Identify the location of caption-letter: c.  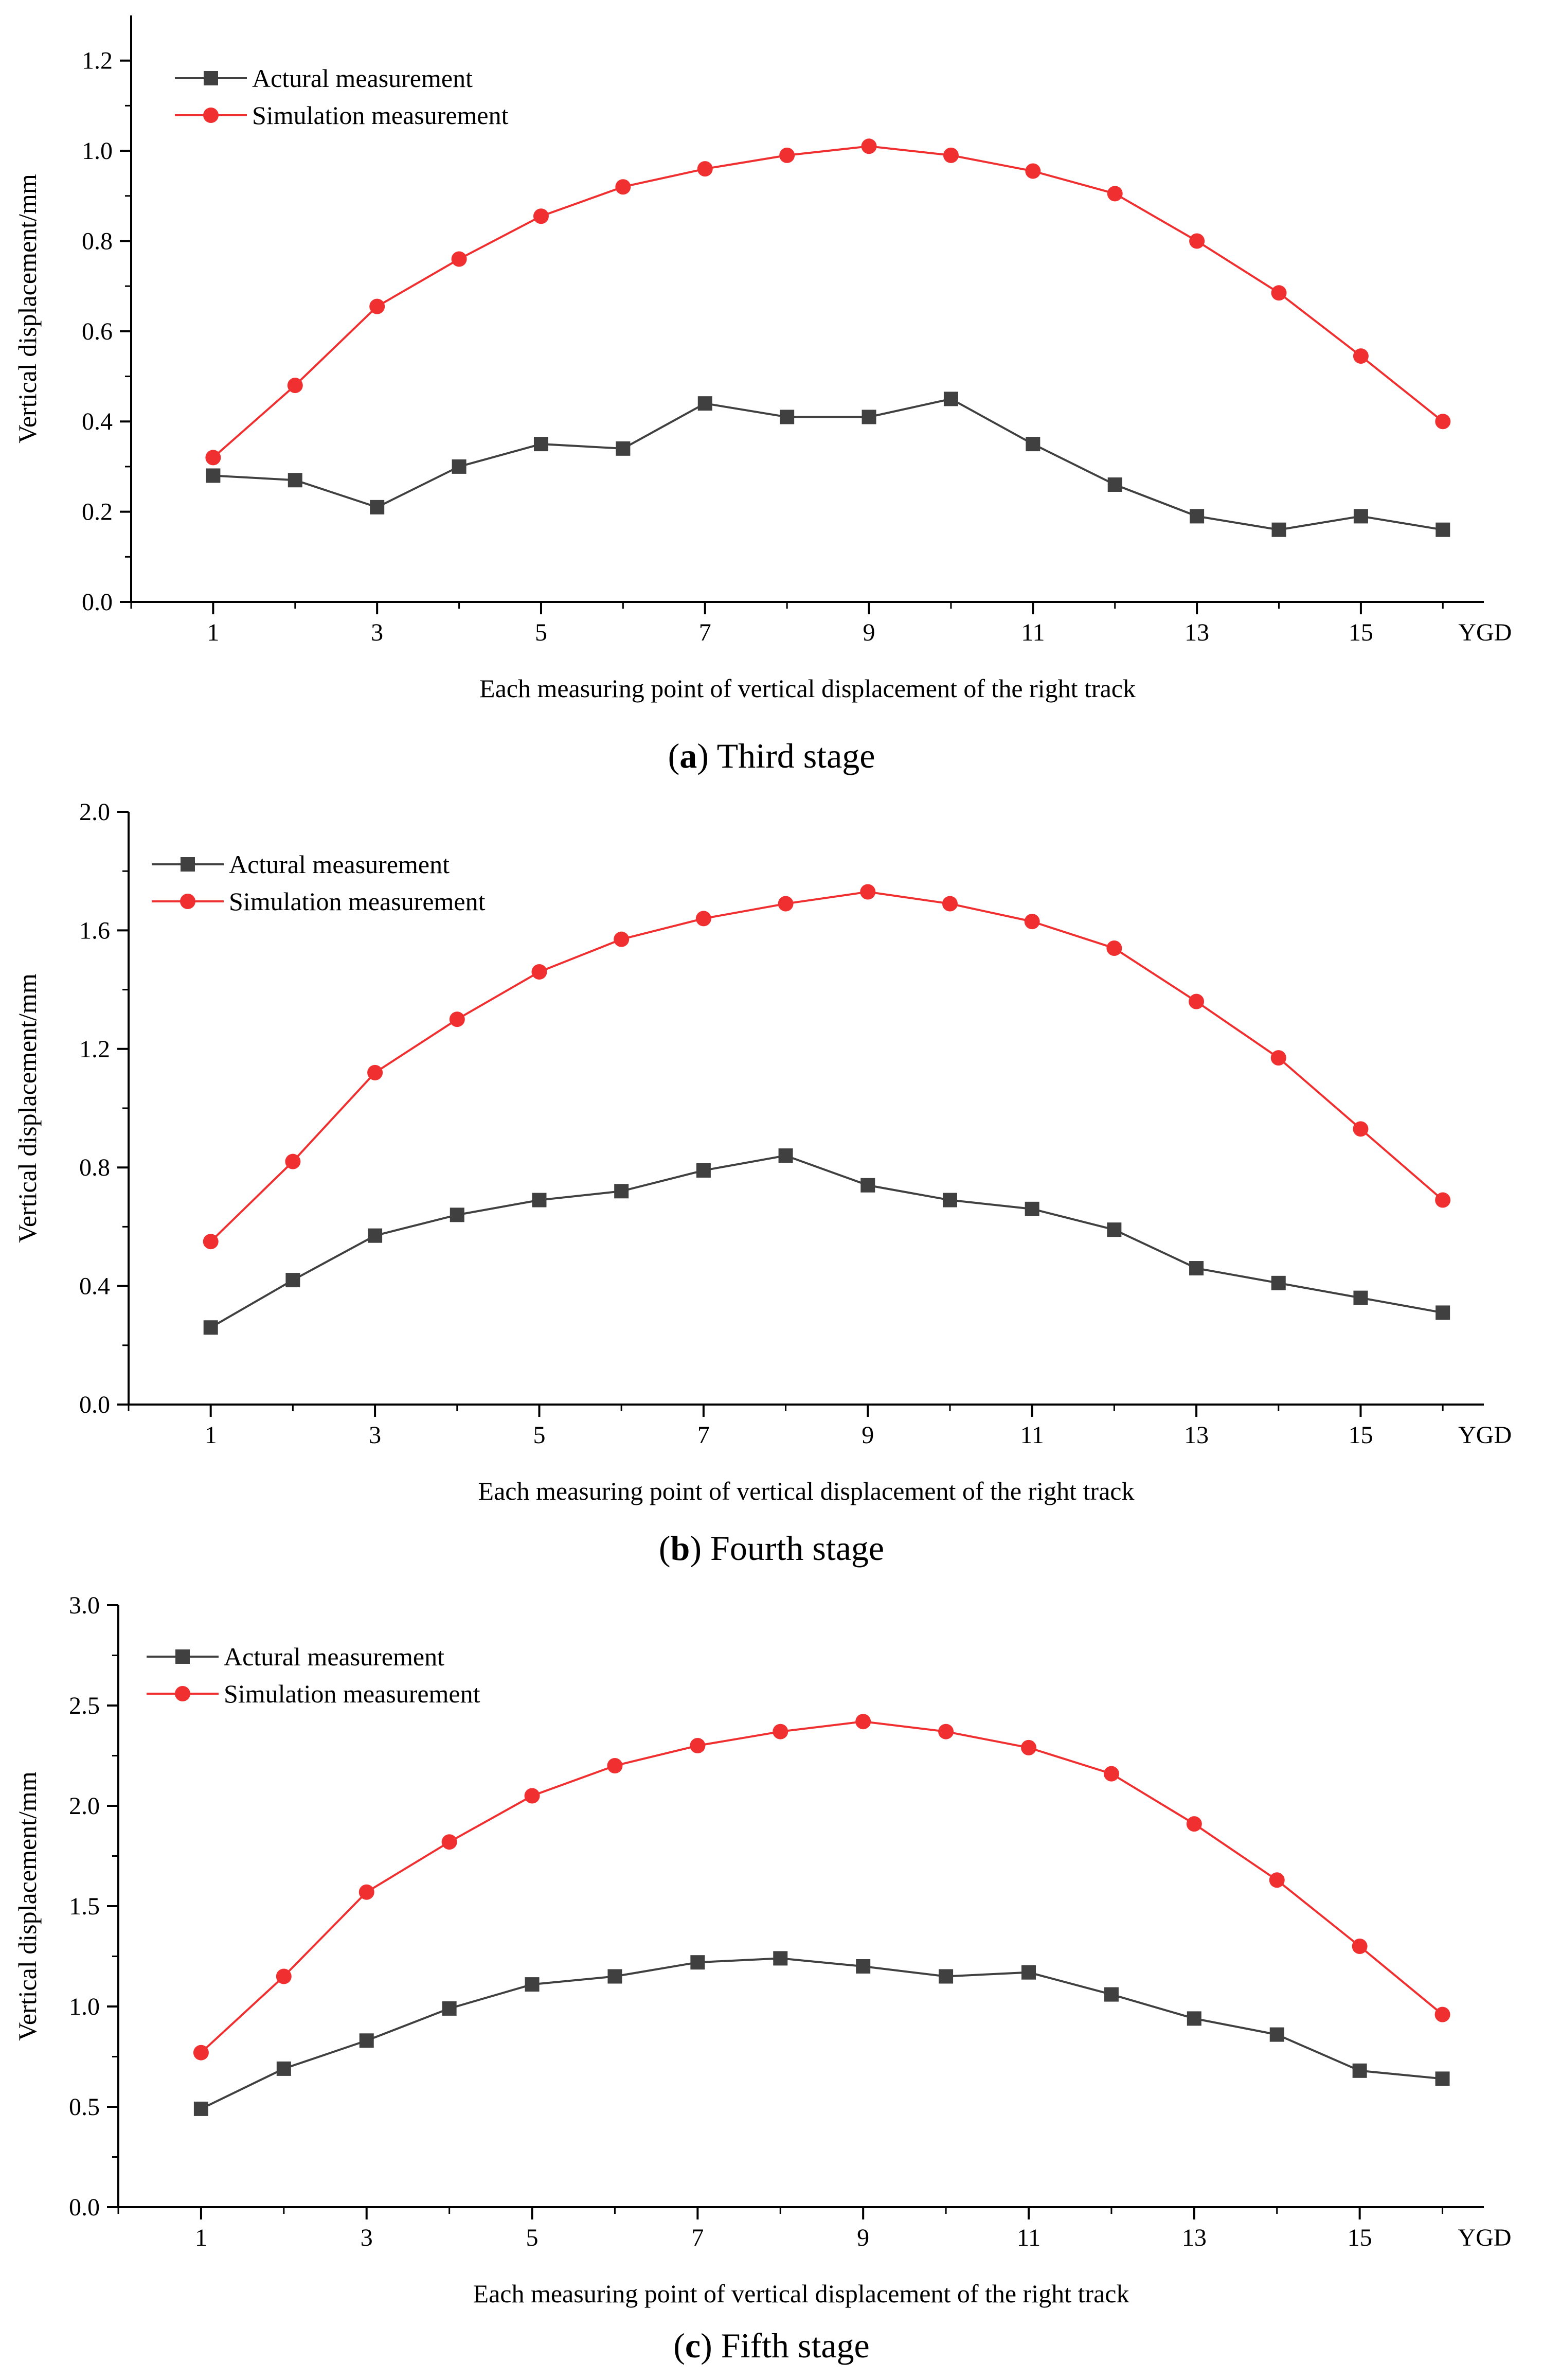
(693, 2345).